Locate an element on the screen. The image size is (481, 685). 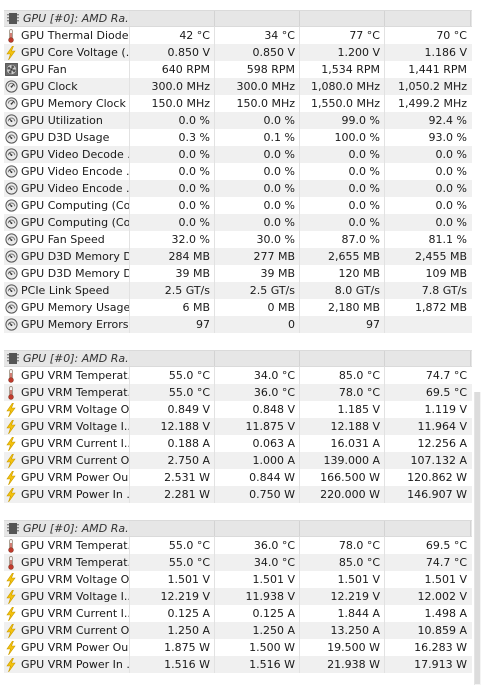
minimum-value: 39 MB is located at coordinates (257, 273).